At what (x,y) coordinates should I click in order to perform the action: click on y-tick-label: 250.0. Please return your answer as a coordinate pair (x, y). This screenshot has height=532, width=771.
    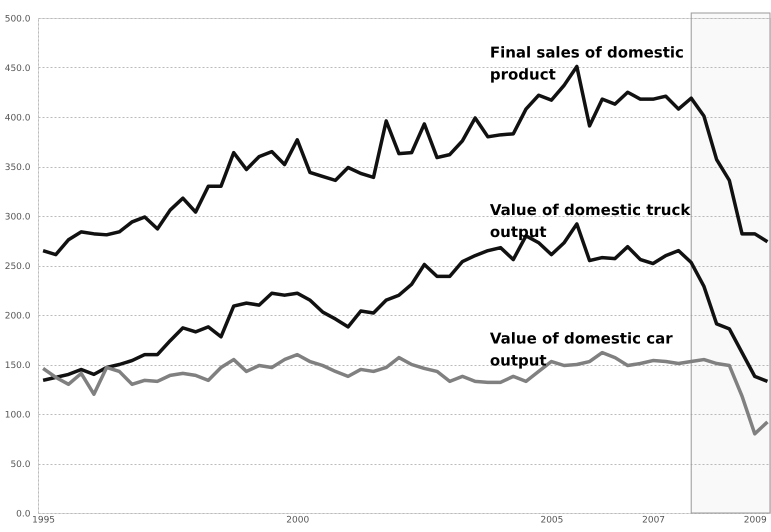
    Looking at the image, I should click on (17, 267).